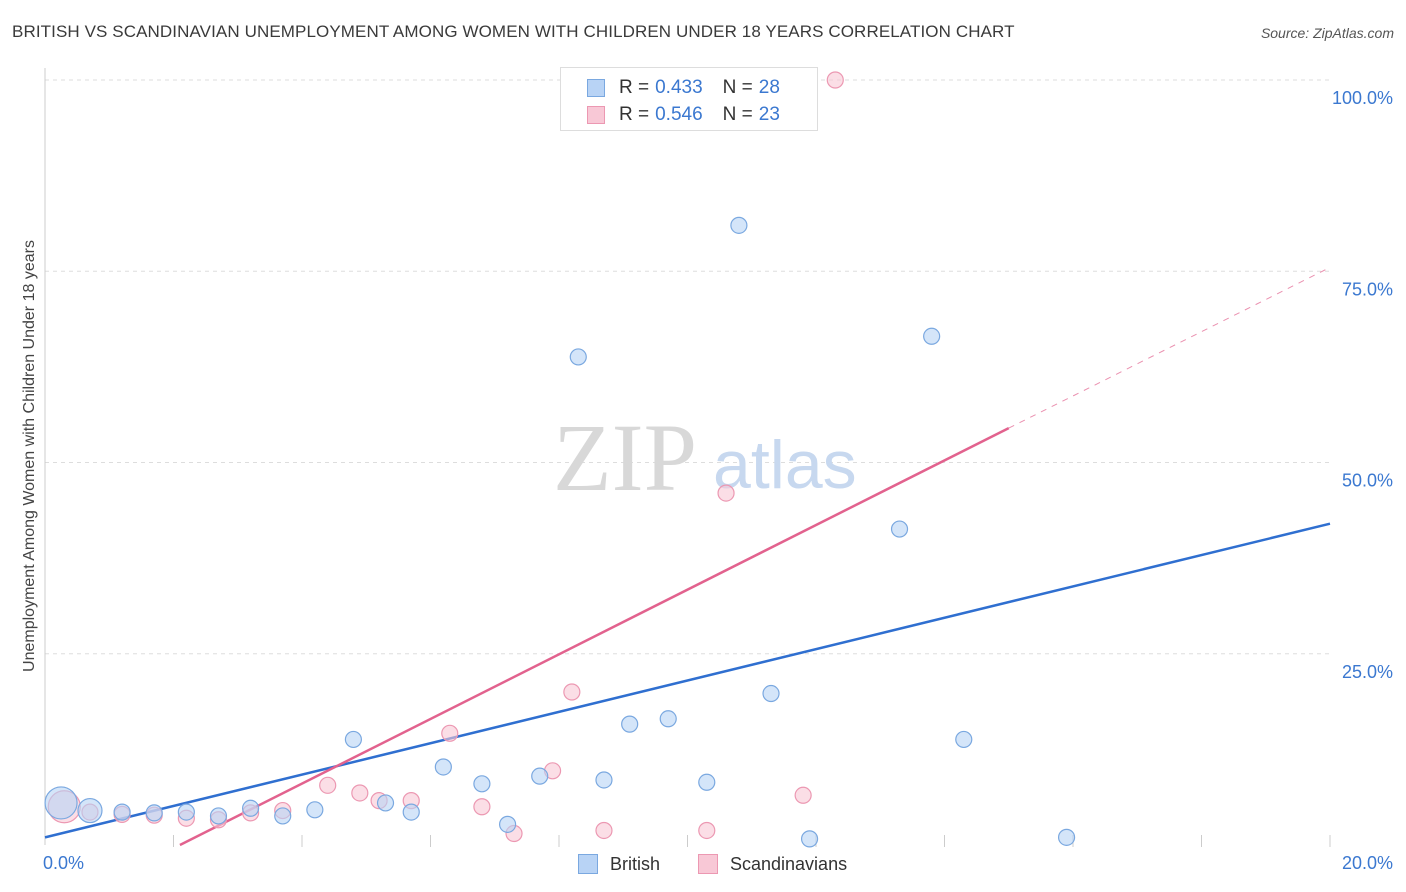 This screenshot has height=892, width=1406. Describe the element at coordinates (785, 465) in the screenshot. I see `watermark-atlas: atlas` at that location.